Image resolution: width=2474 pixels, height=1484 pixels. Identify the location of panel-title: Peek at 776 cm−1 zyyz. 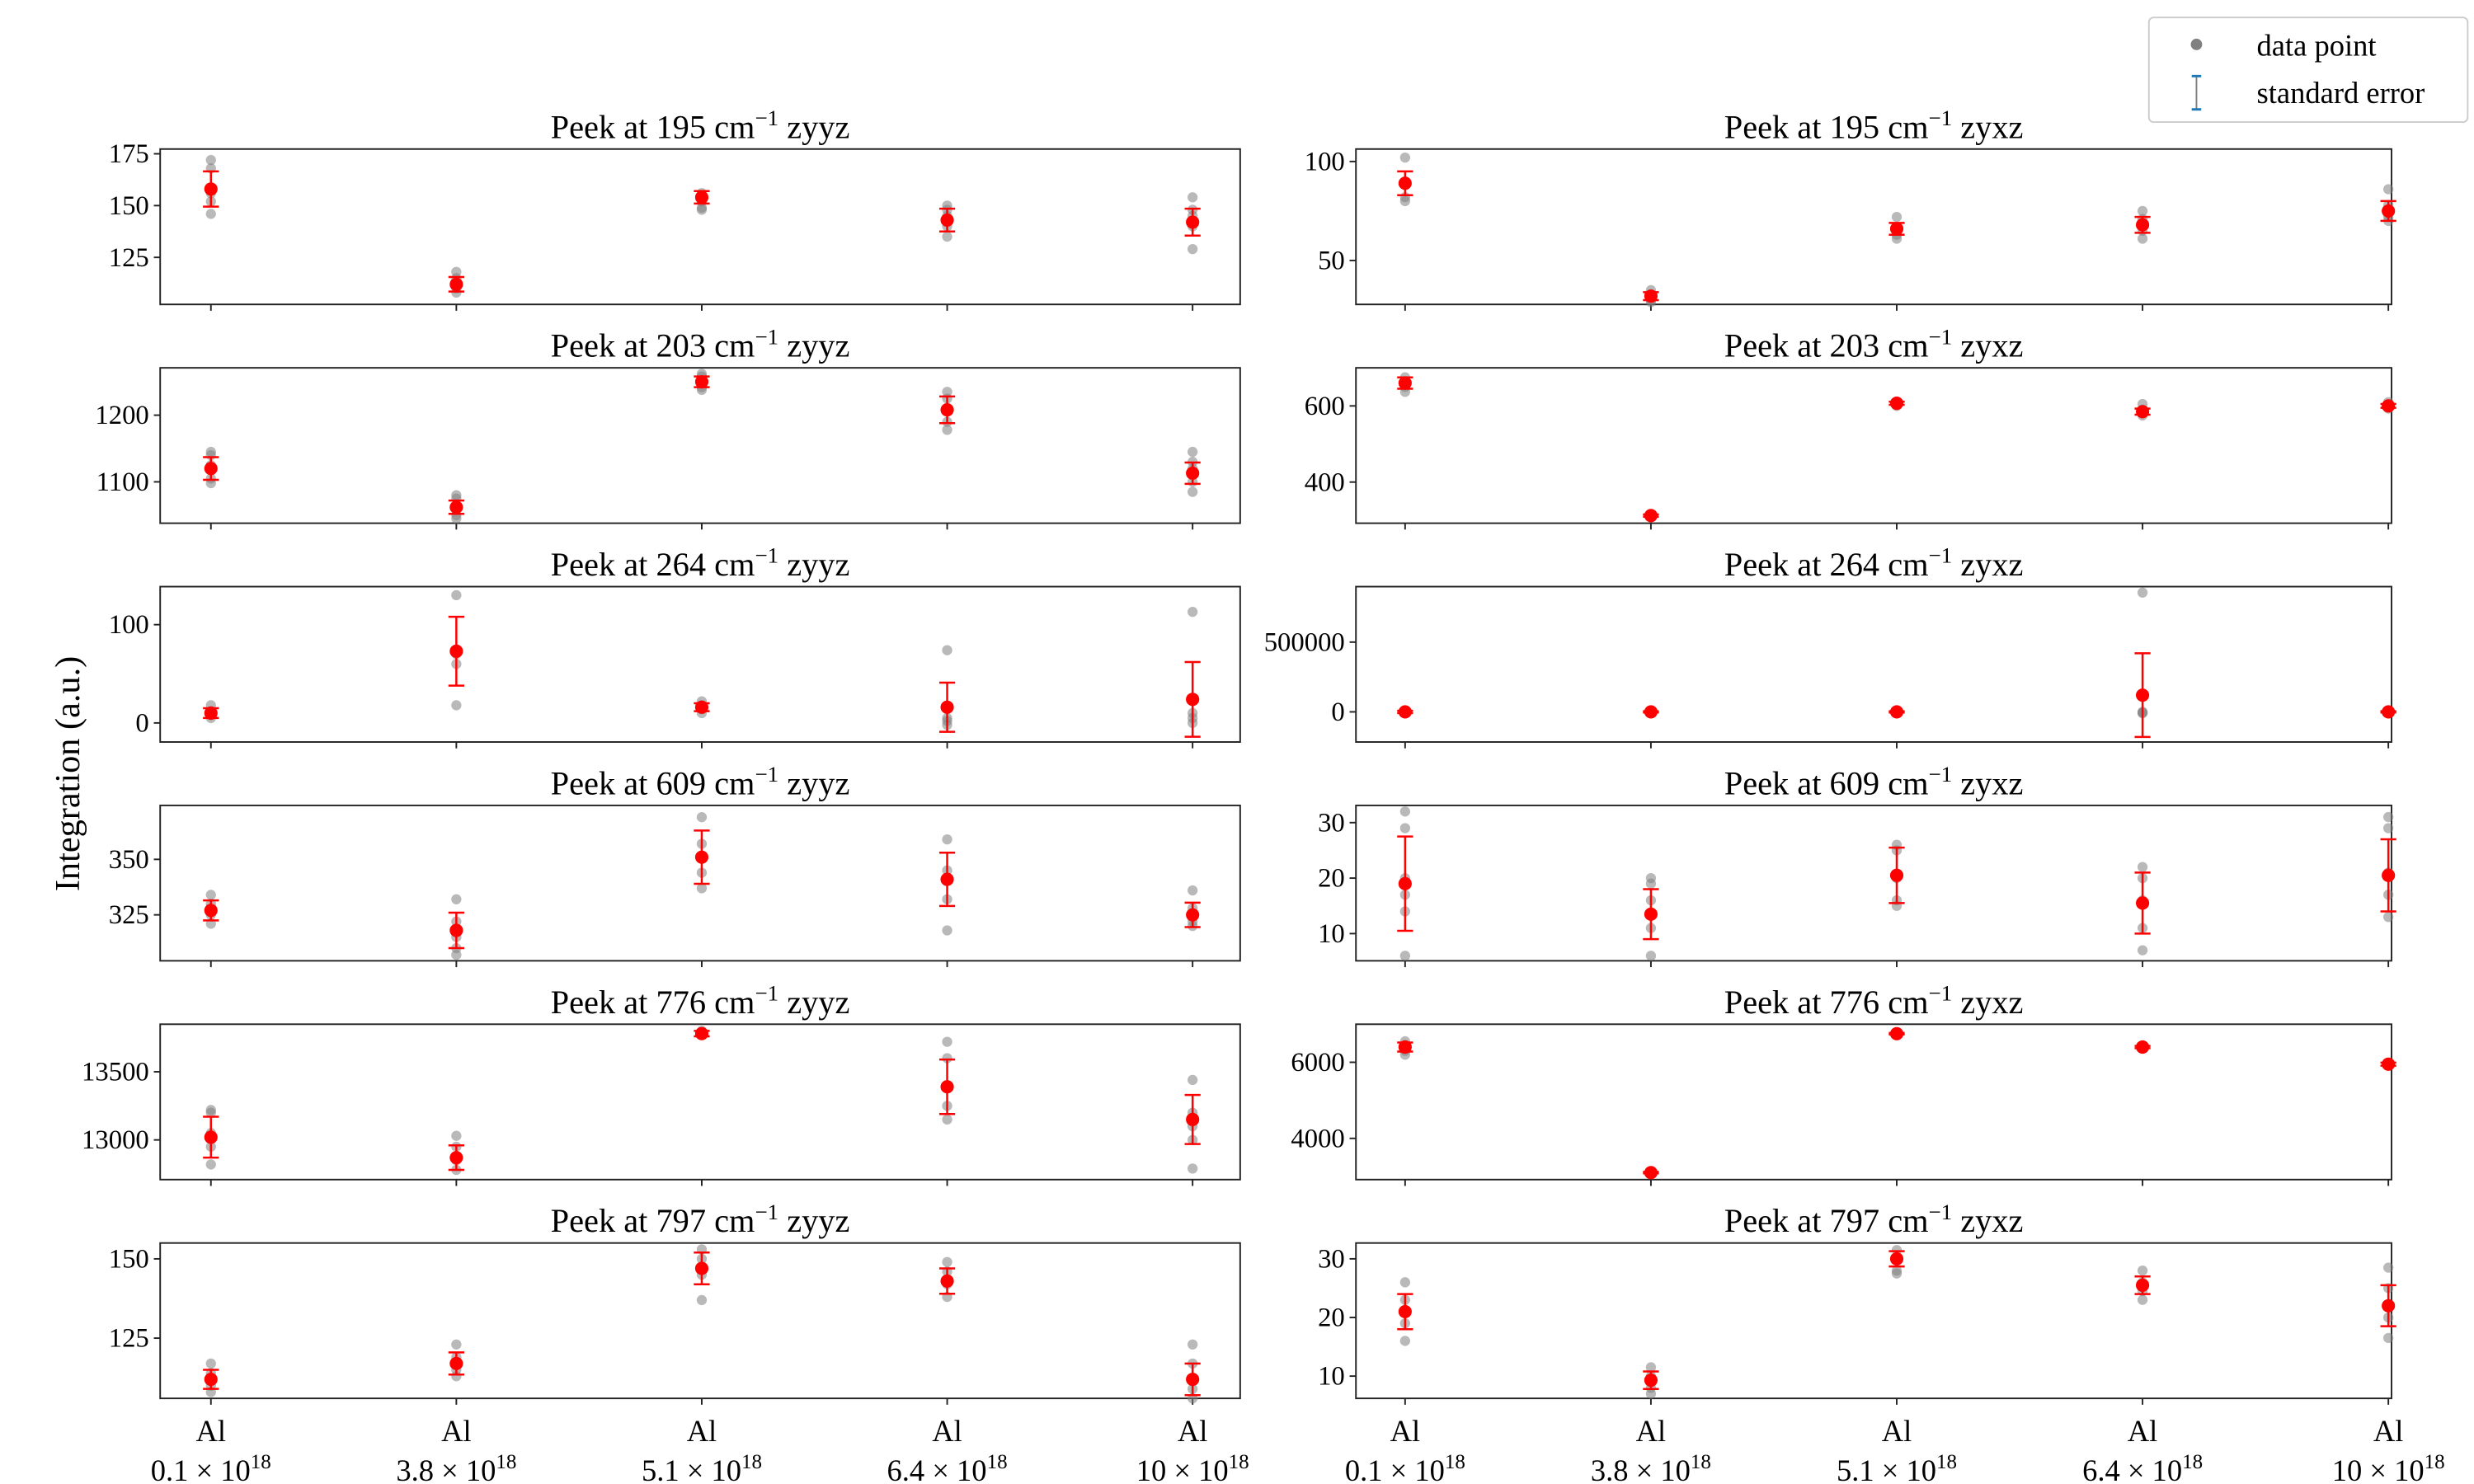
(700, 1000).